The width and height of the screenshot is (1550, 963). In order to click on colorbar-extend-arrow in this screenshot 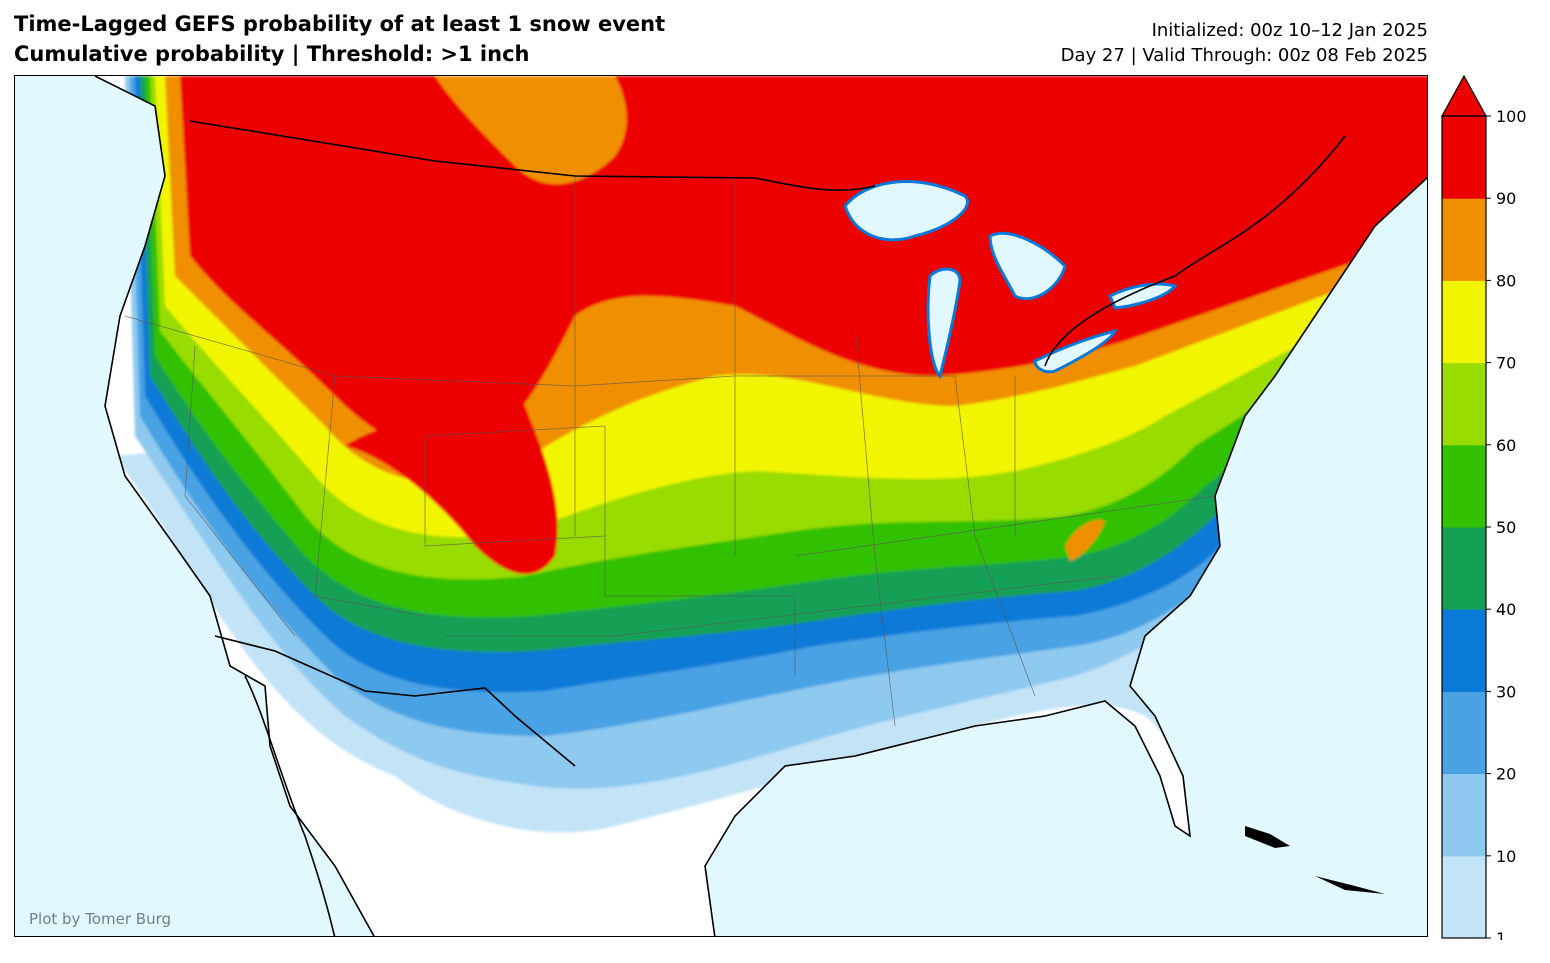, I will do `click(1464, 95)`.